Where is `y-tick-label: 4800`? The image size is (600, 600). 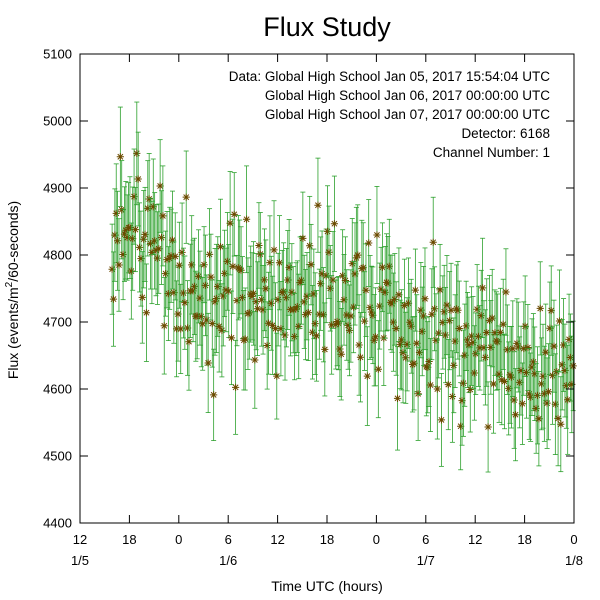
y-tick-label: 4800 is located at coordinates (57, 255).